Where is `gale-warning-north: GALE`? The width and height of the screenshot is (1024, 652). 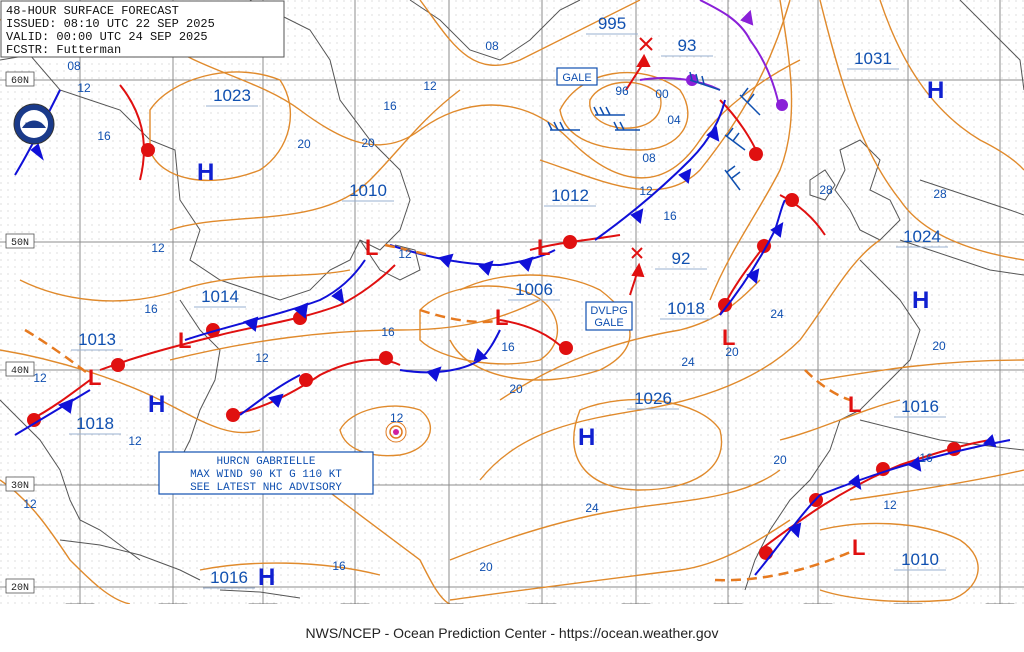 gale-warning-north: GALE is located at coordinates (577, 76).